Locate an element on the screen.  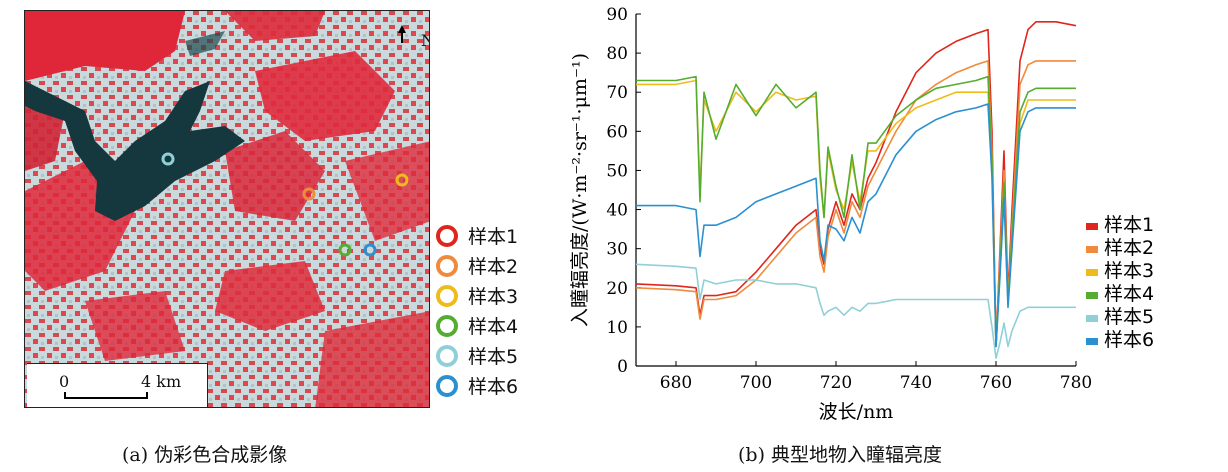
sample-6-ring-icon is located at coordinates (447, 386).